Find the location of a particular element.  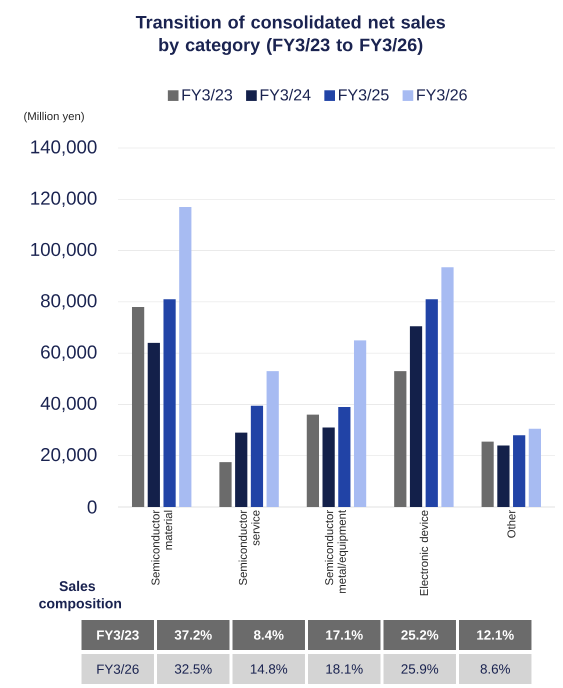

legend-label: FY3/23 is located at coordinates (207, 94).